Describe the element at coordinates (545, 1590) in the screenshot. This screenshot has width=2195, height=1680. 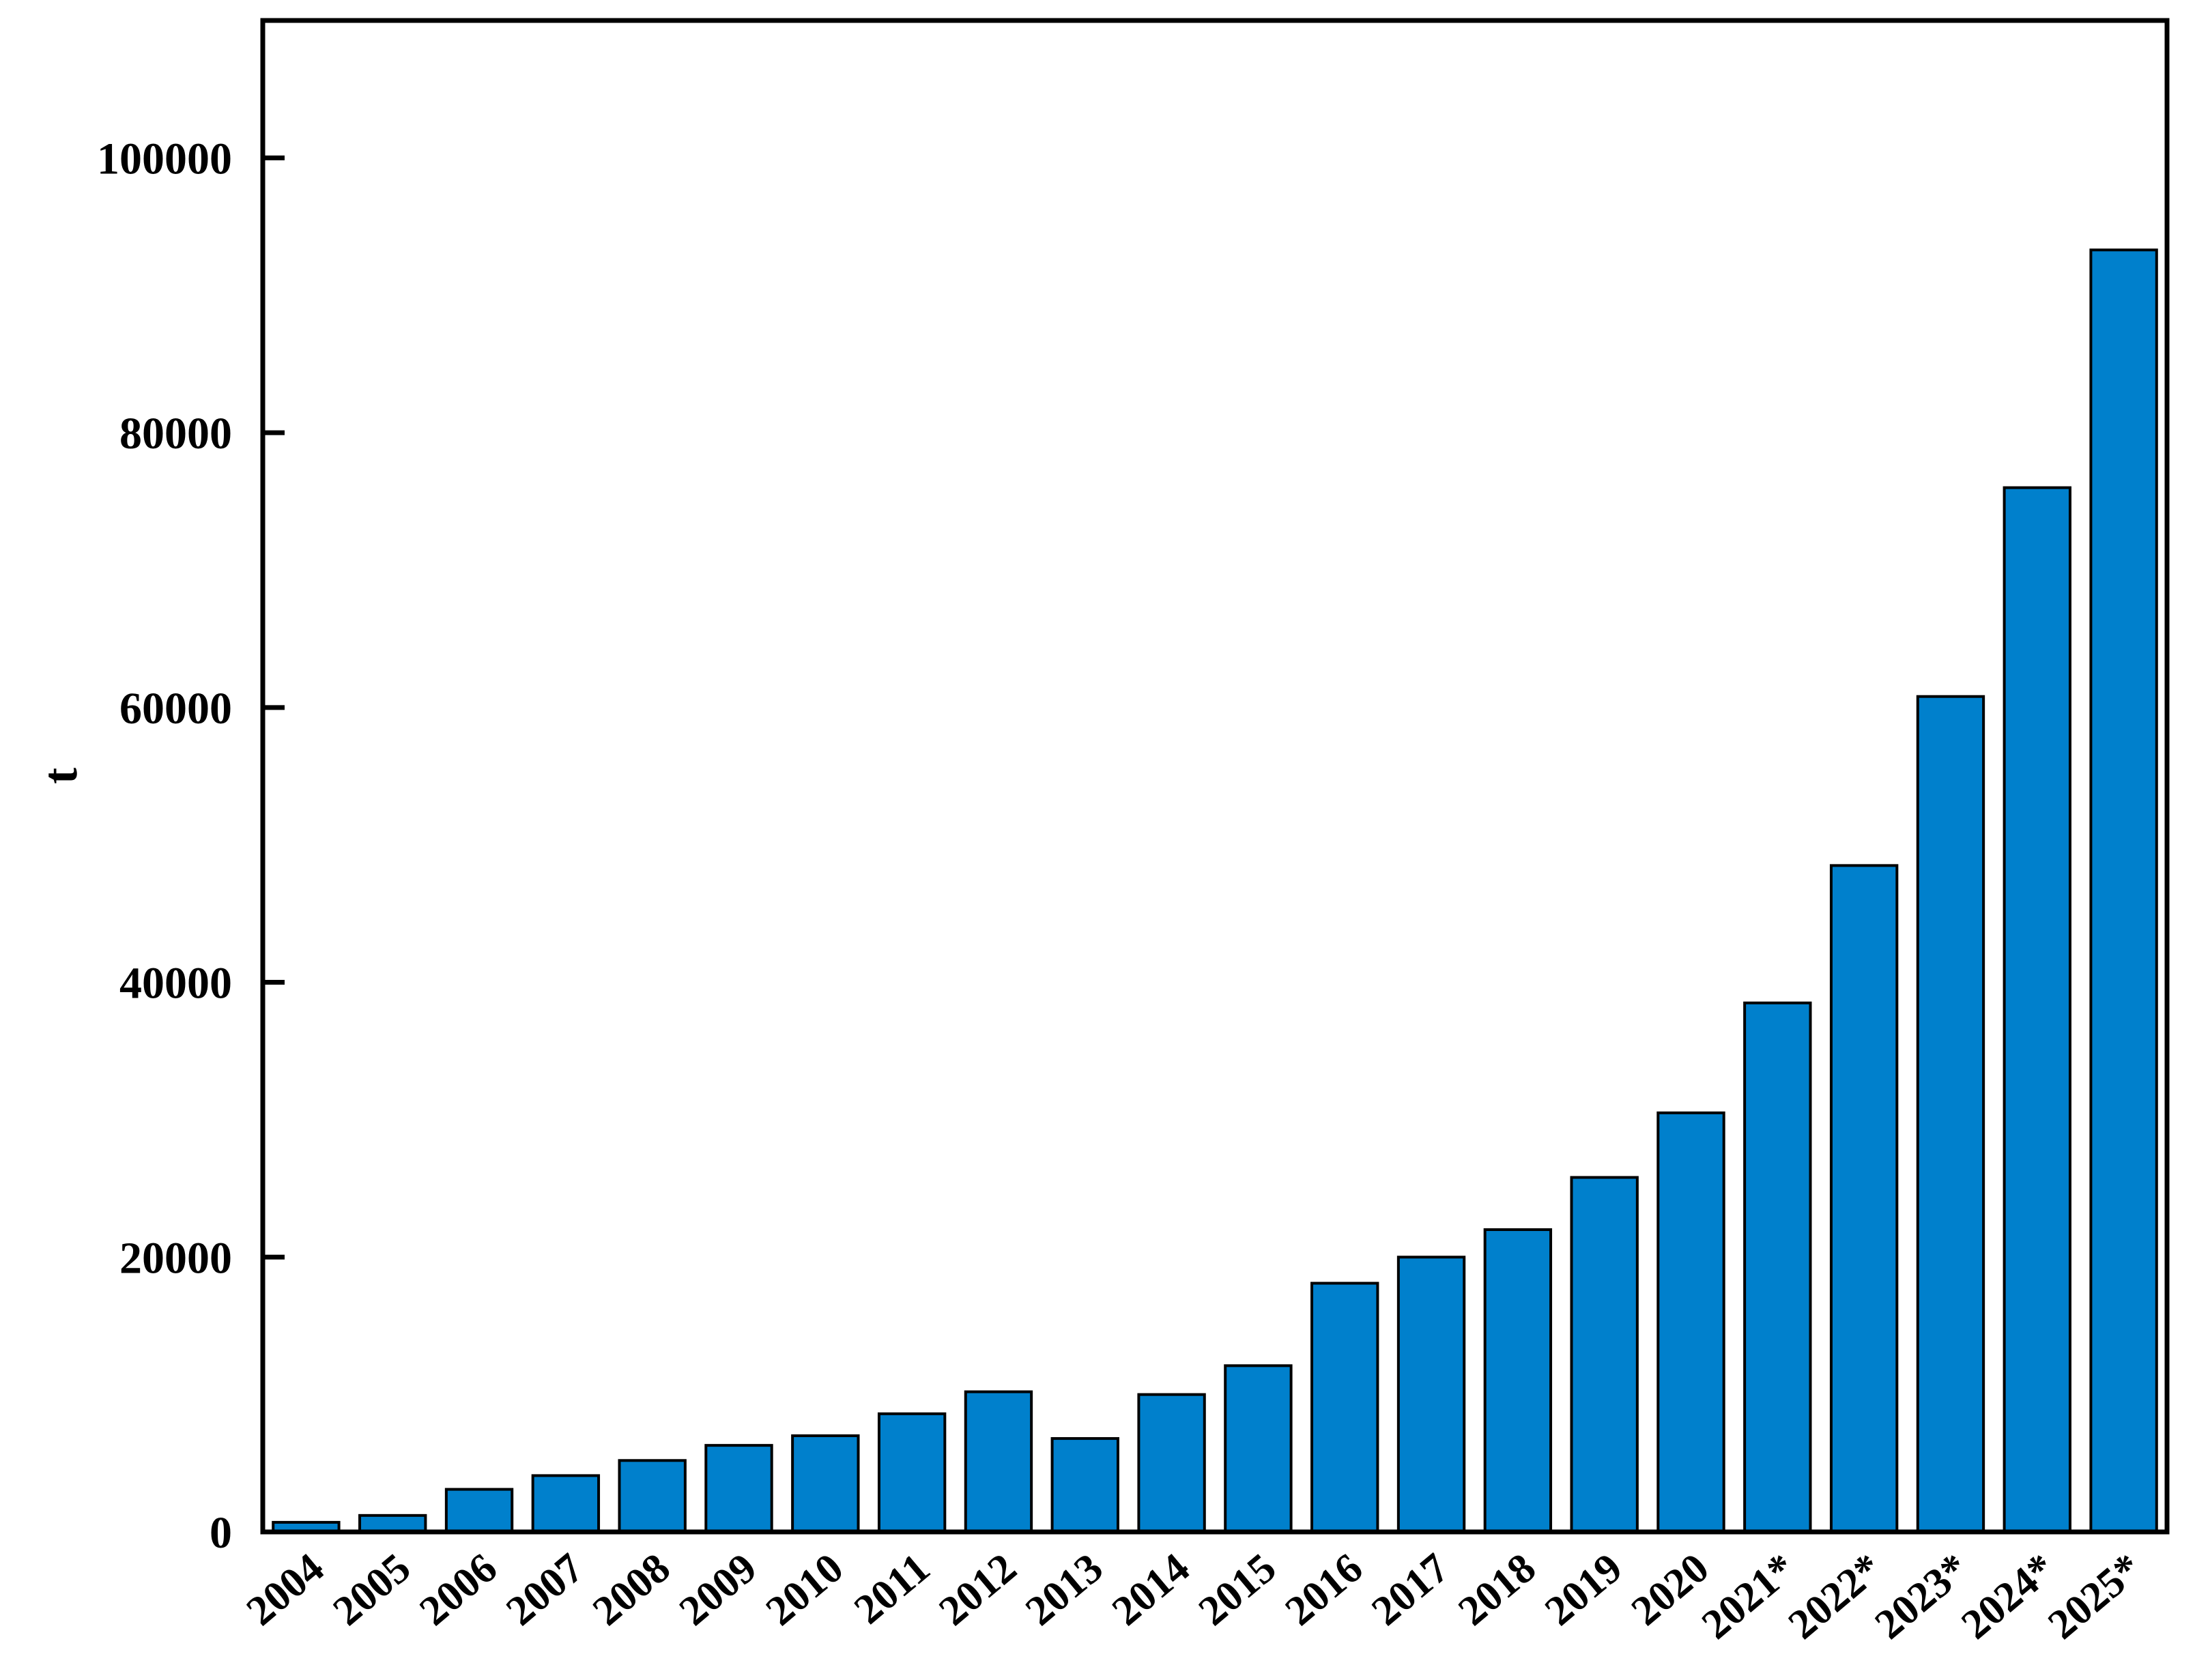
I see `x-tick-label: 2007` at that location.